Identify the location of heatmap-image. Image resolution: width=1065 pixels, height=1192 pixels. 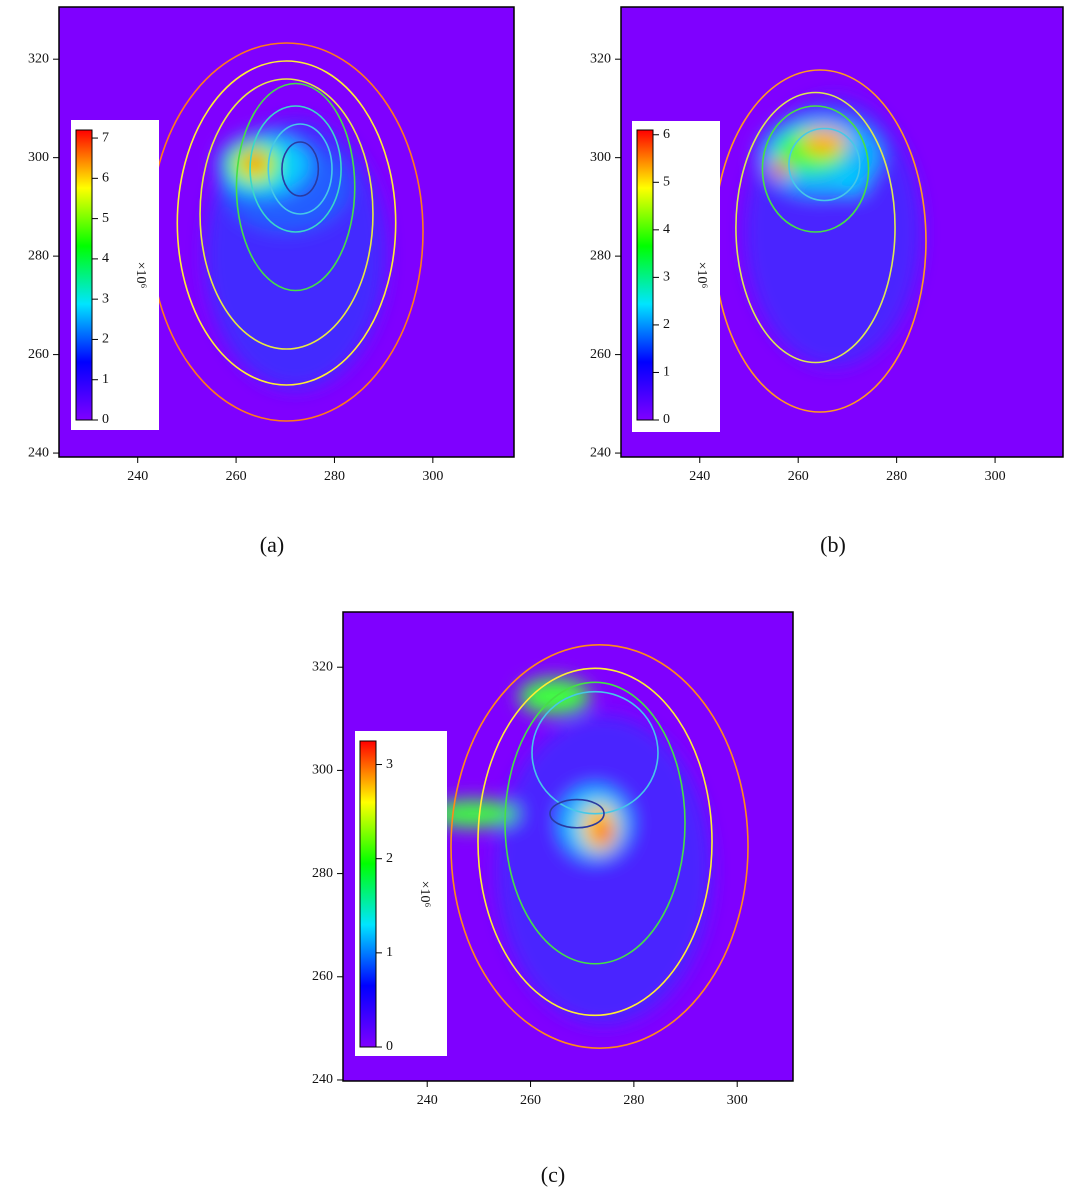
(570, 851).